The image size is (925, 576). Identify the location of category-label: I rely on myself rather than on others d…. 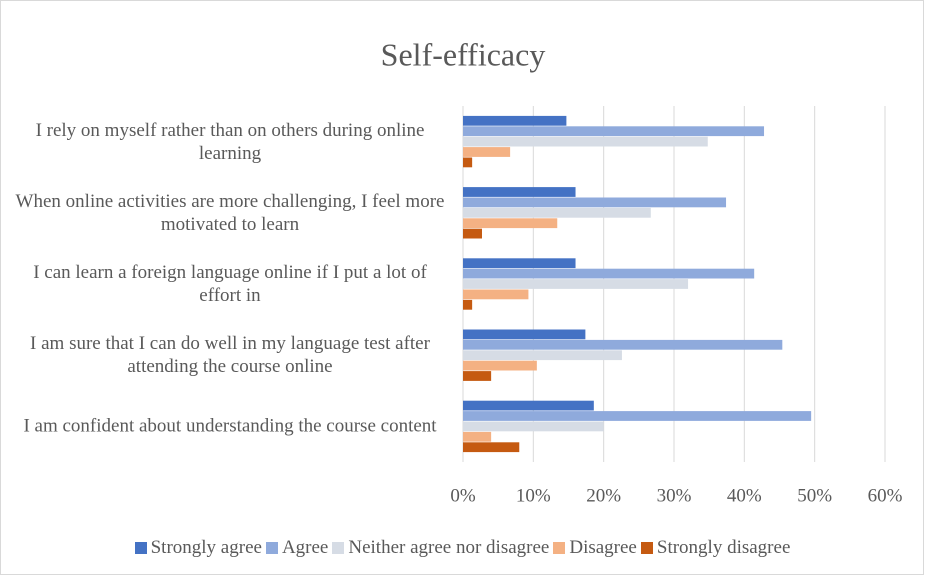
(230, 141).